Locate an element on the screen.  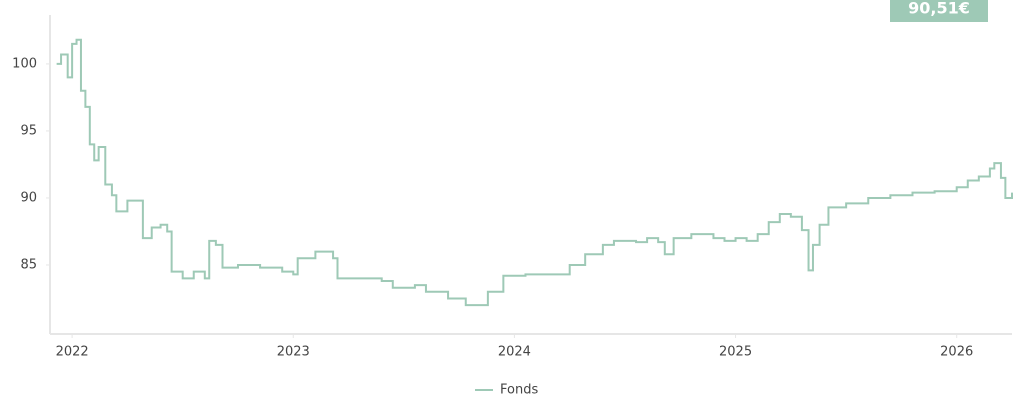
y-tick-label: 85 is located at coordinates (28, 264).